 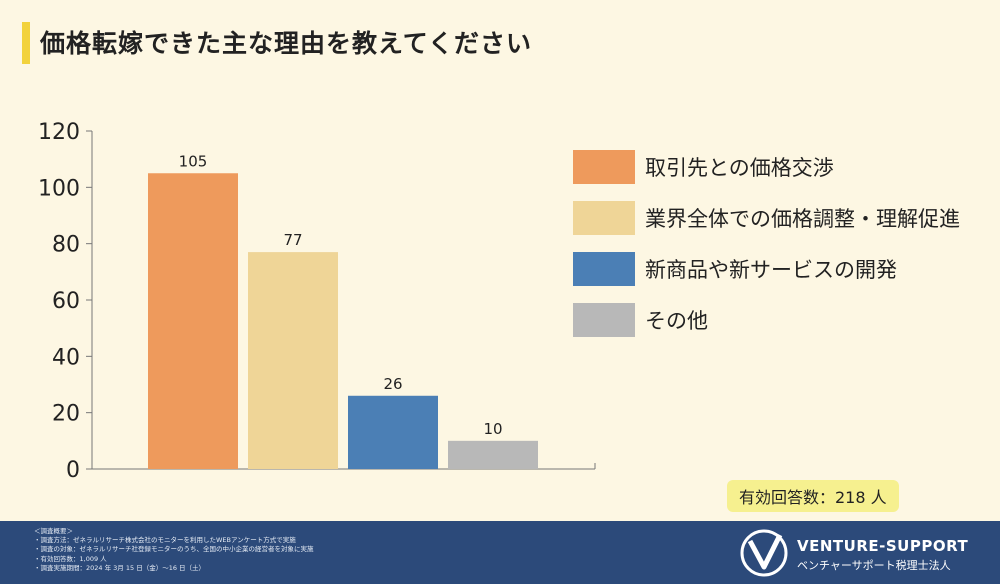 I want to click on legend-label: 取引先との価格交渉, so click(x=739, y=168).